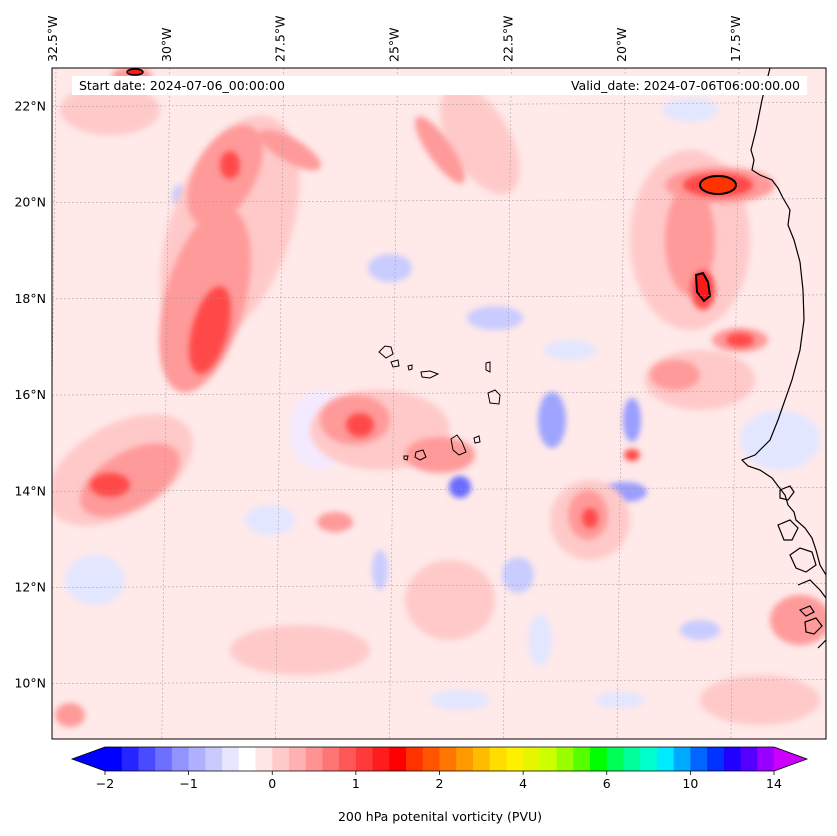  I want to click on colorbar-tick-label: 14, so click(774, 783).